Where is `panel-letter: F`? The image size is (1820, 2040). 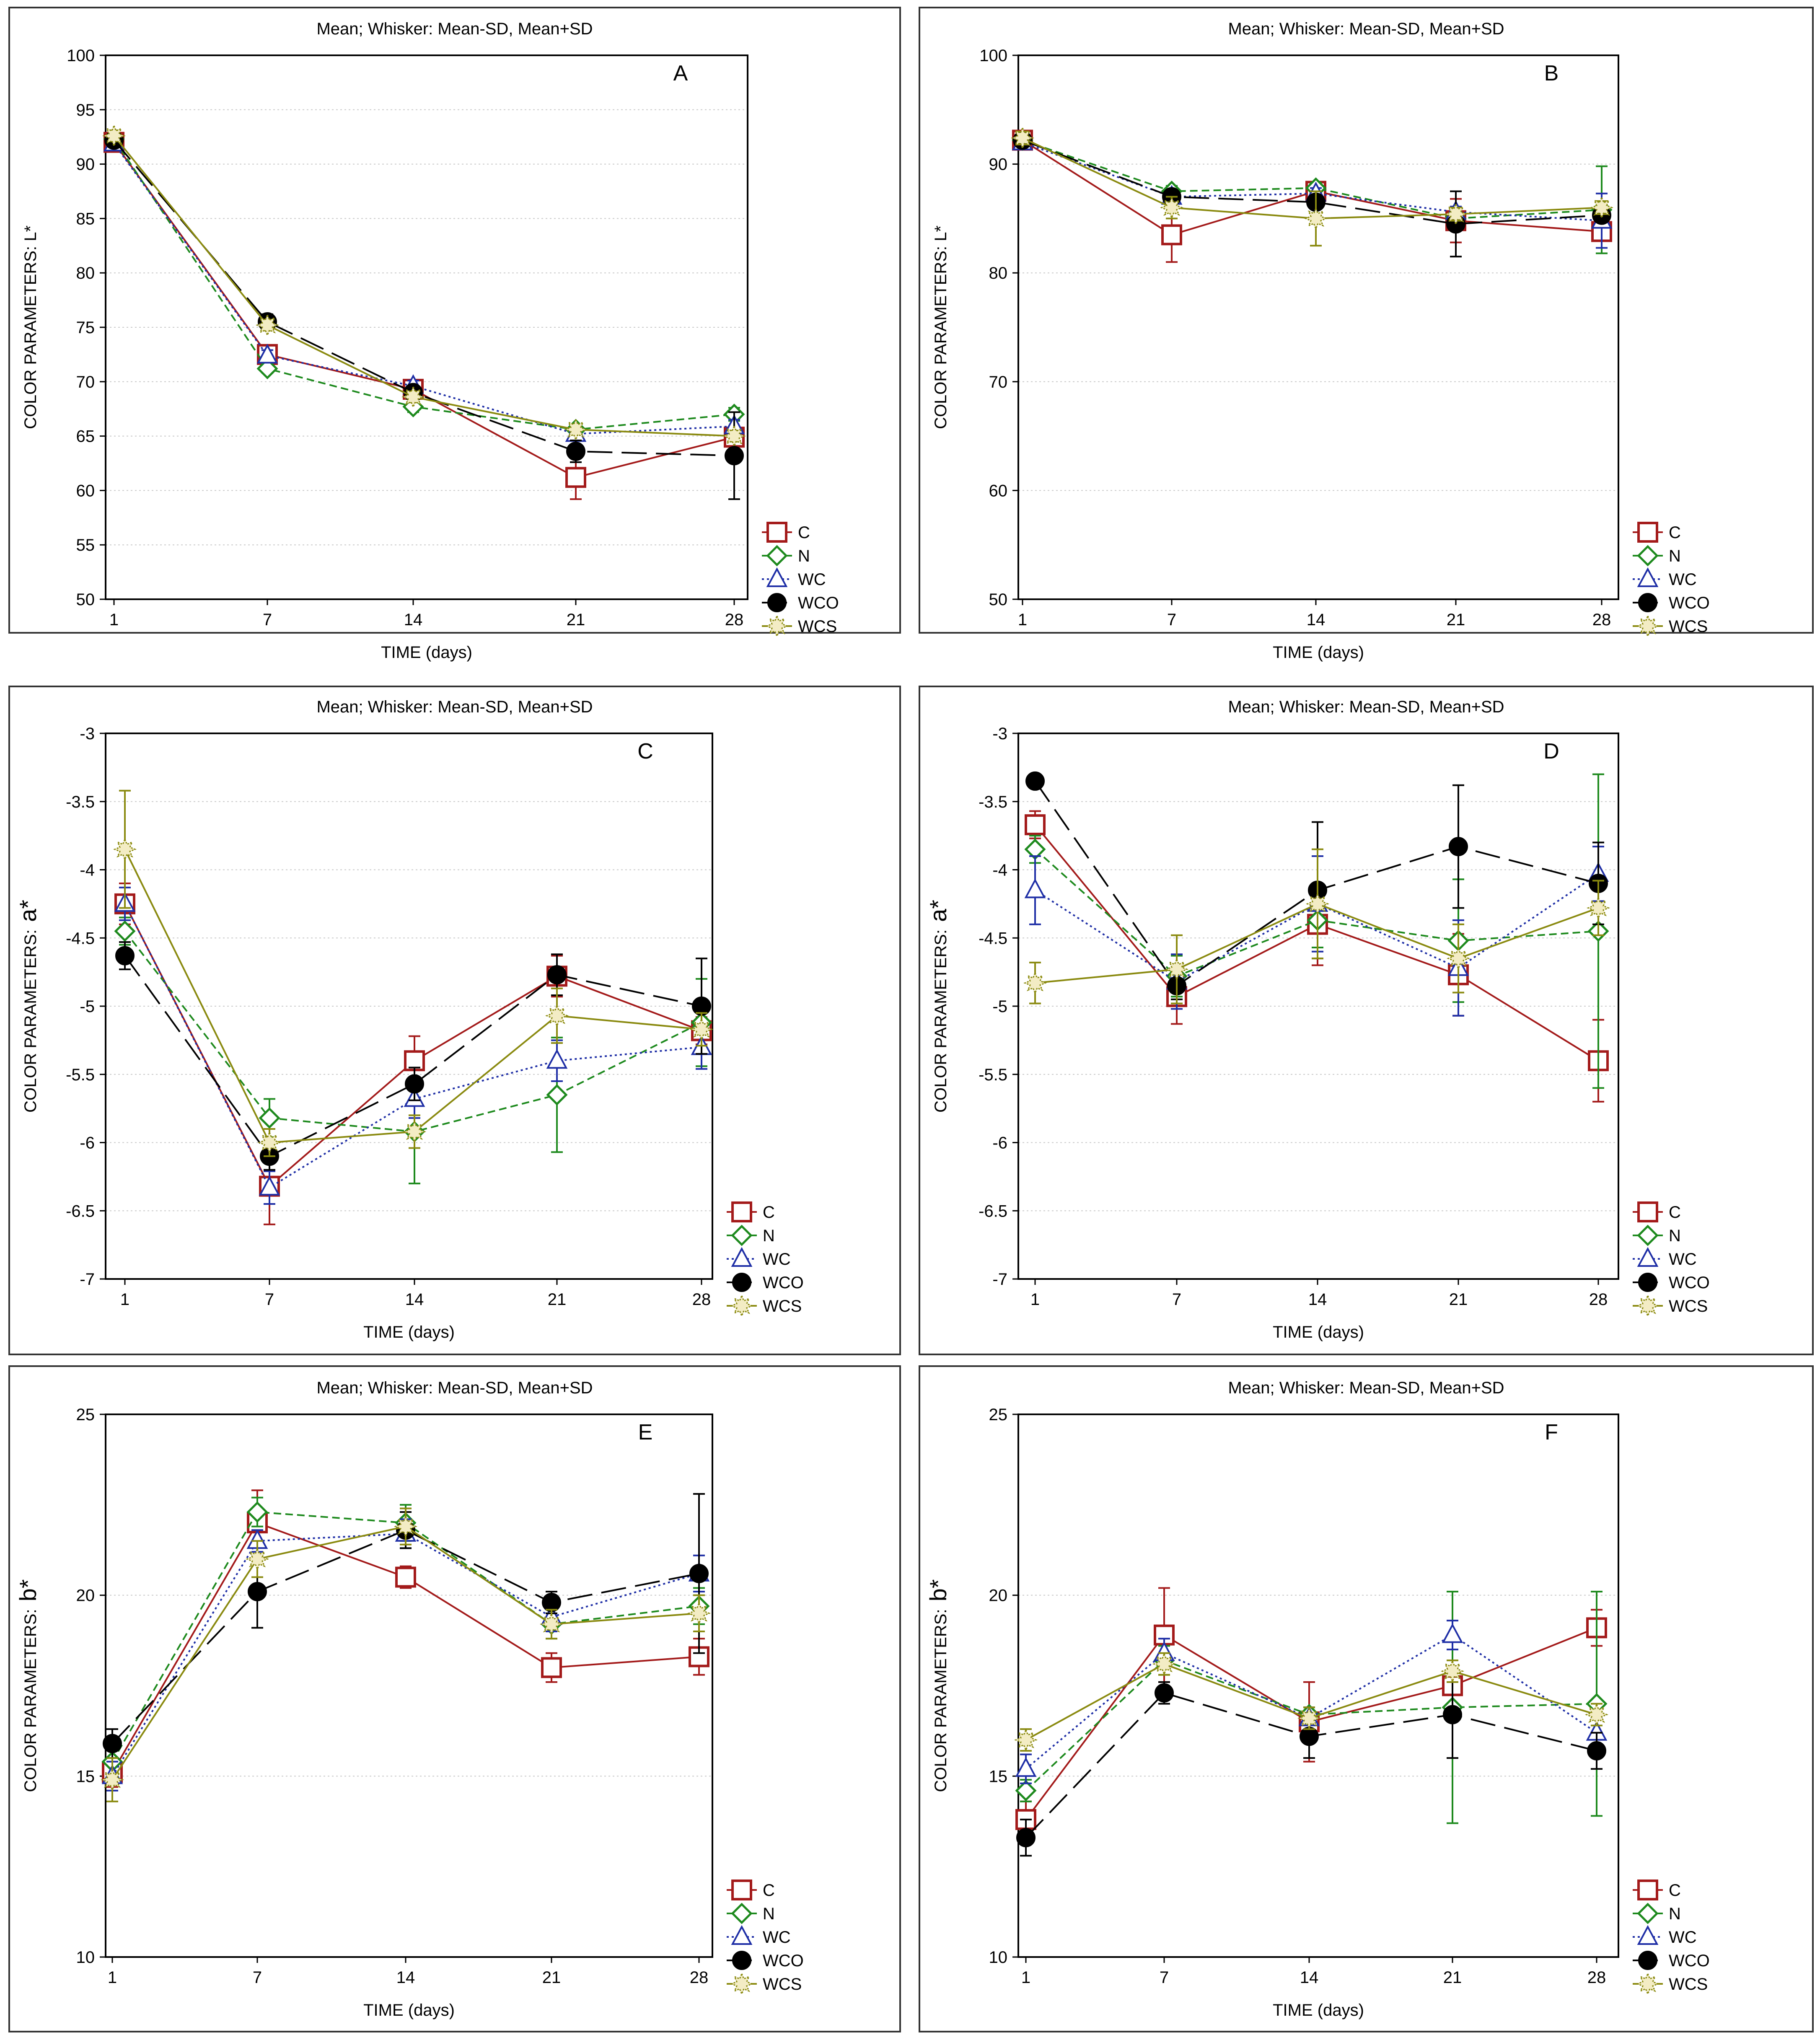 panel-letter: F is located at coordinates (1551, 1432).